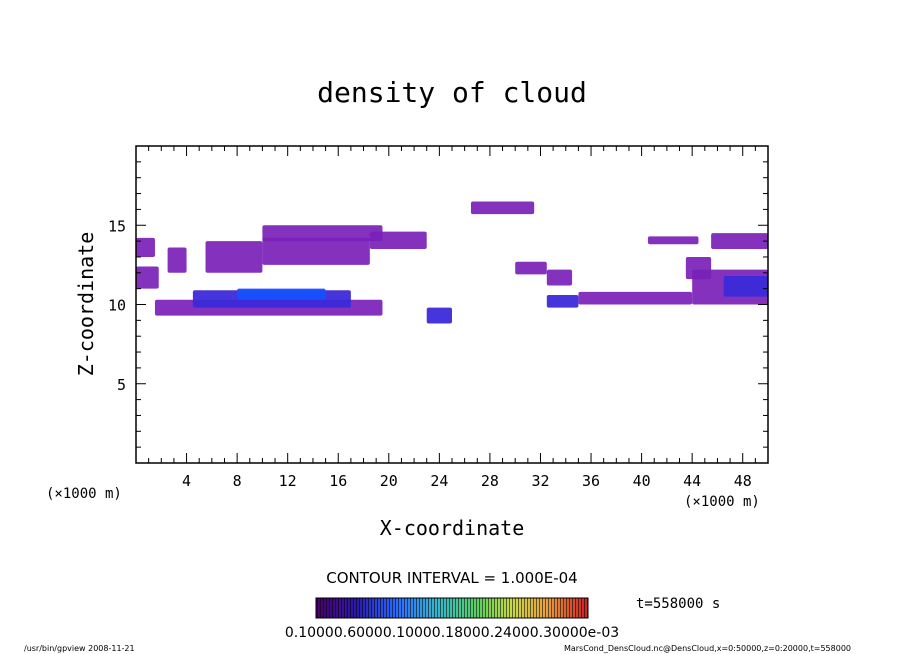  I want to click on y-tick-label: 5, so click(121, 385).